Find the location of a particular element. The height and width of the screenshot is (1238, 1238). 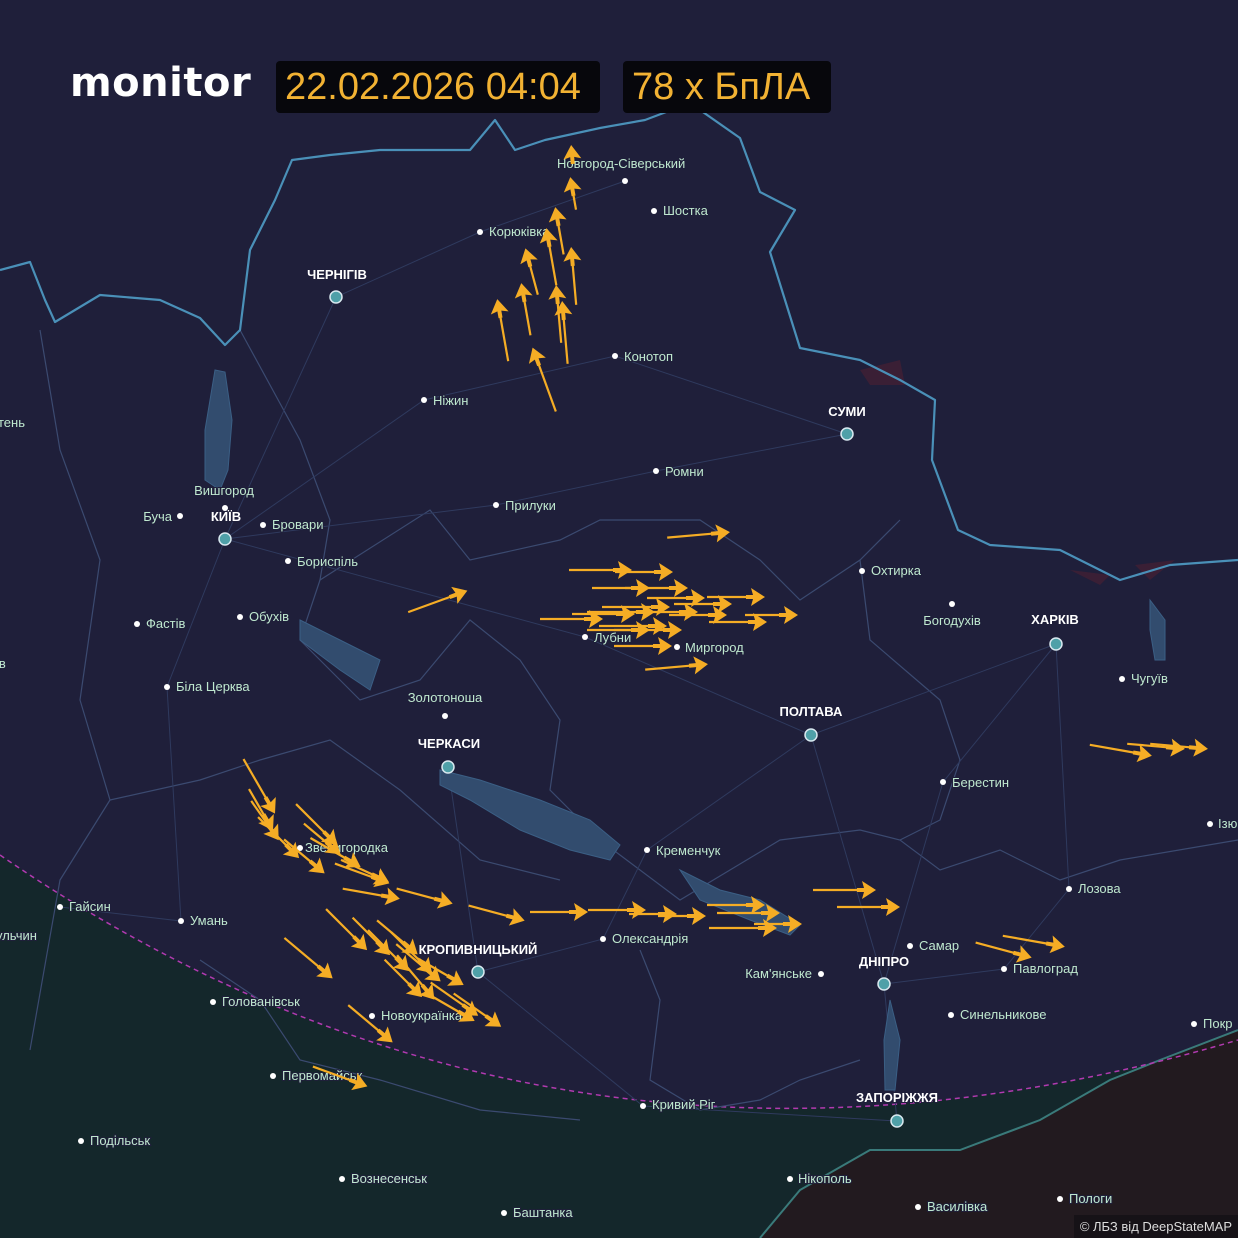

city-label: ів is located at coordinates (3, 663).